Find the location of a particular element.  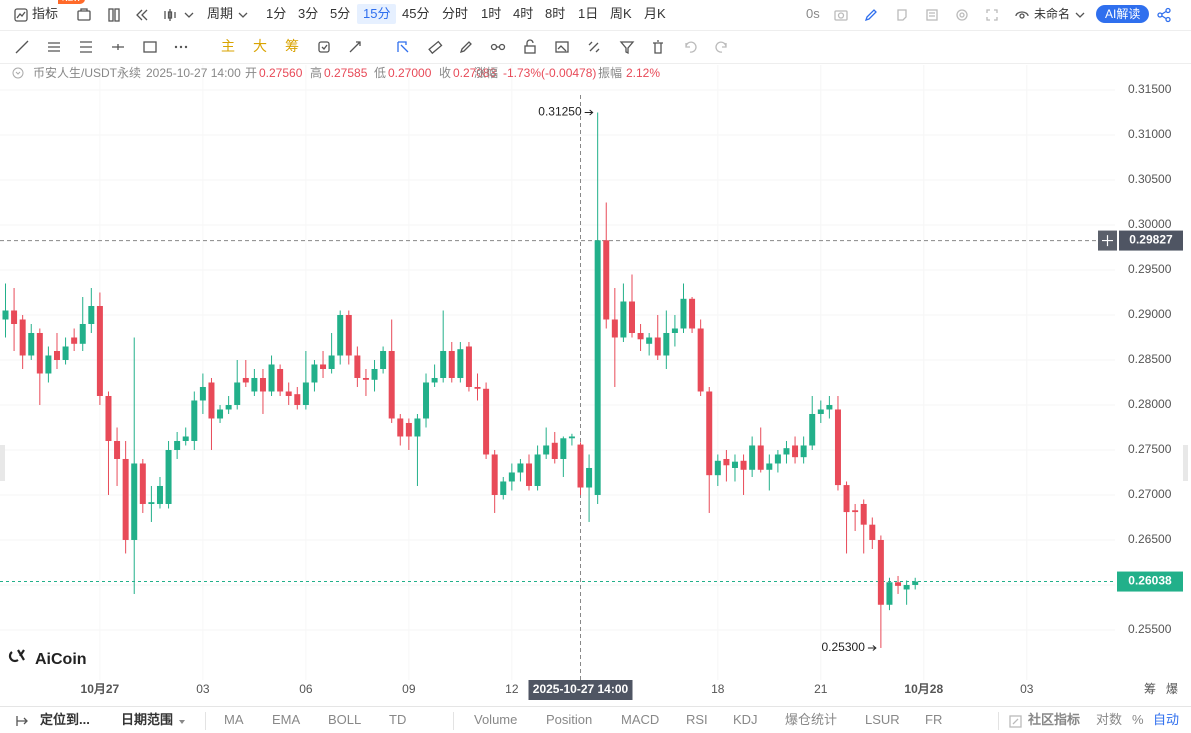

layout-name: 未命名 is located at coordinates (1052, 14).